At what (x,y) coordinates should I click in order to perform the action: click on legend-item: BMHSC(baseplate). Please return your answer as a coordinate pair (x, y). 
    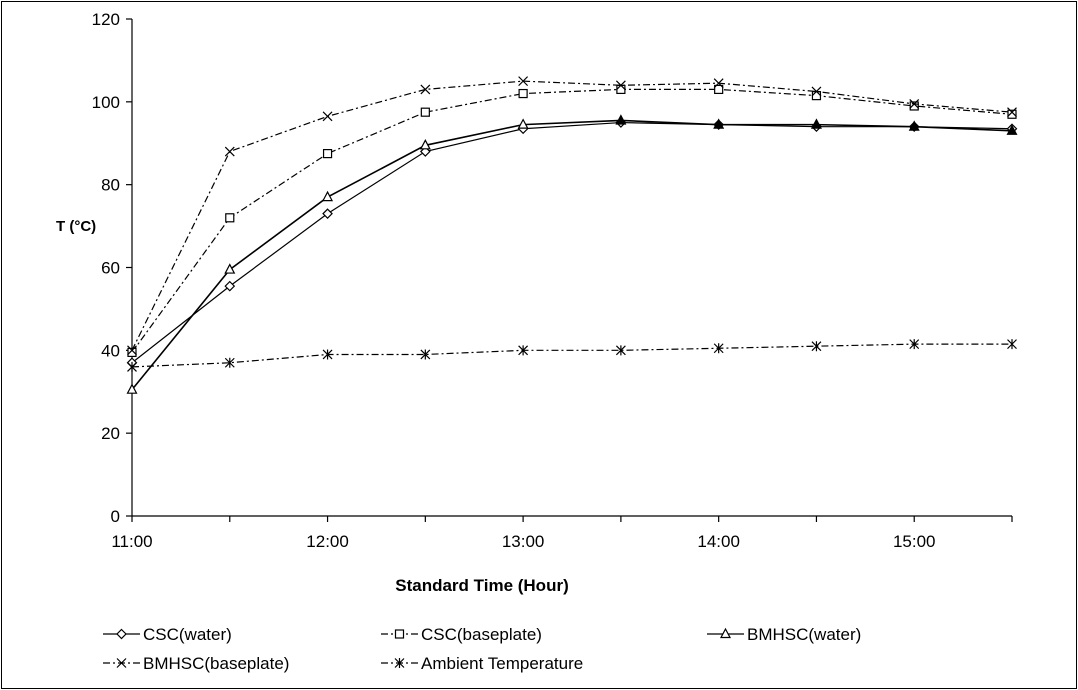
    Looking at the image, I should click on (196, 663).